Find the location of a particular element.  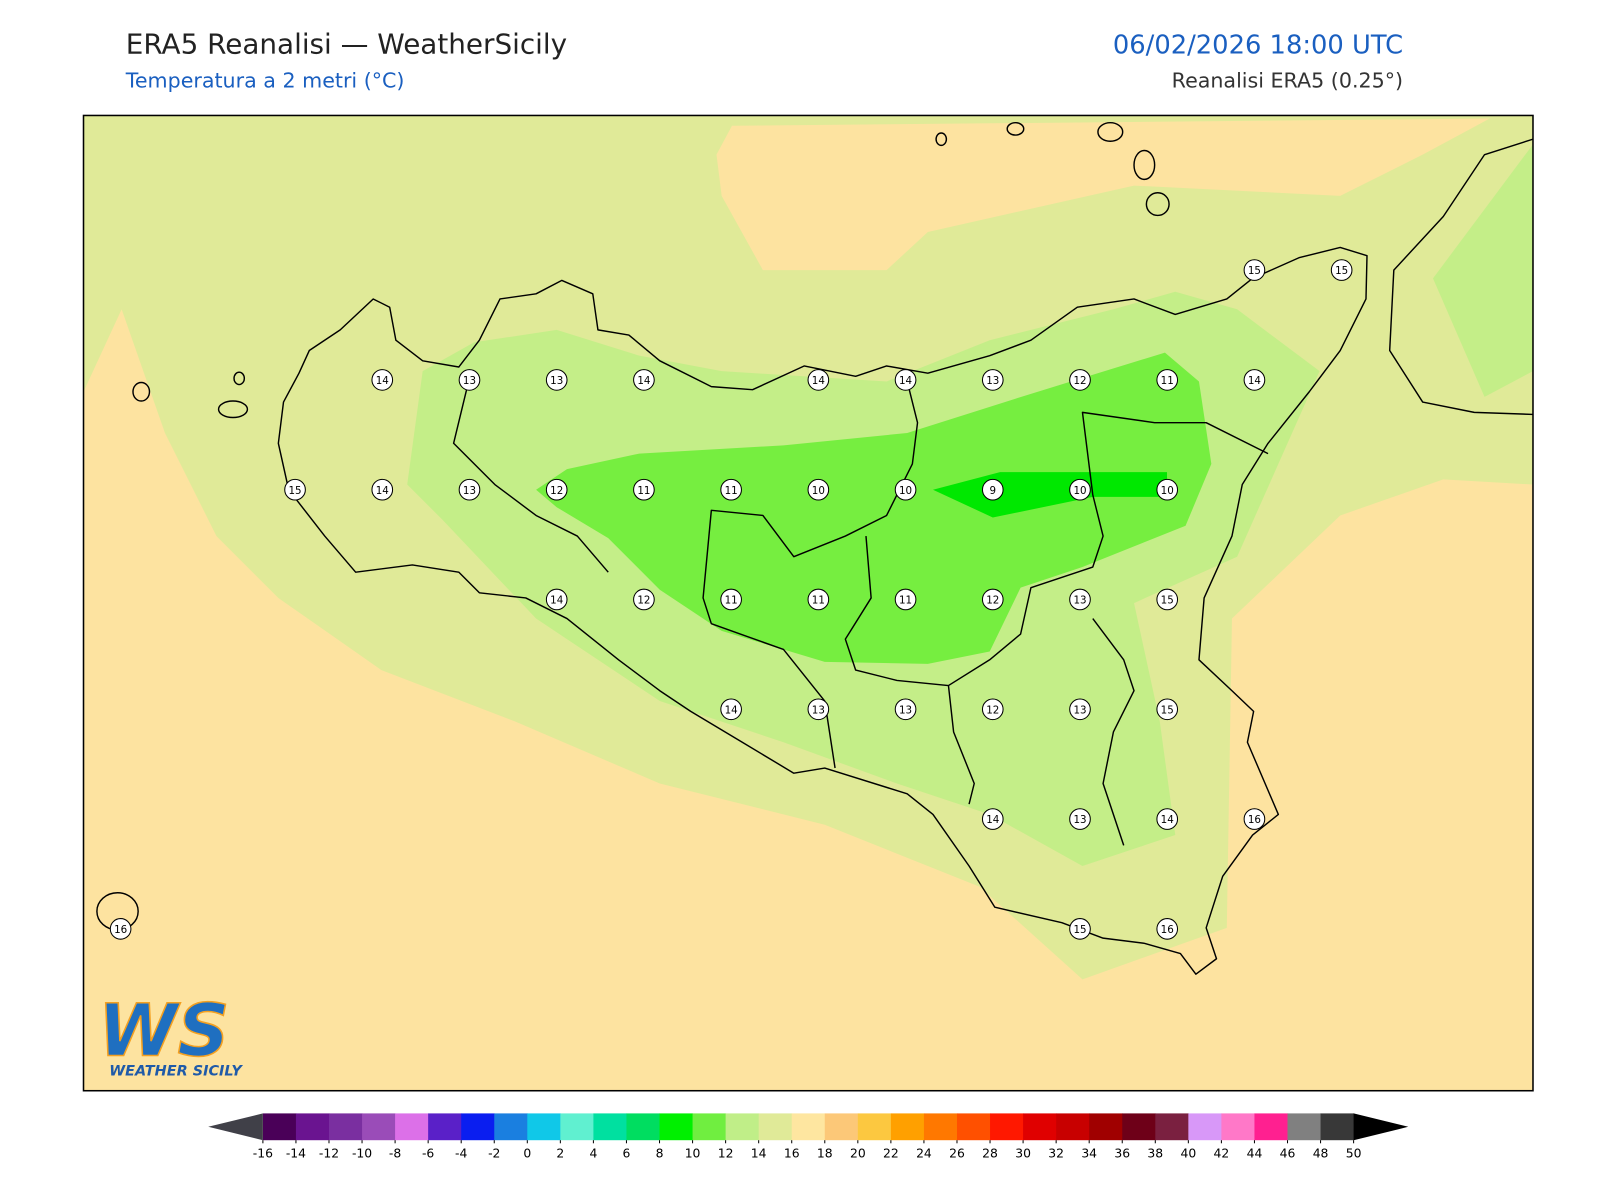

colorbar-tick-label: 6 is located at coordinates (627, 1154).